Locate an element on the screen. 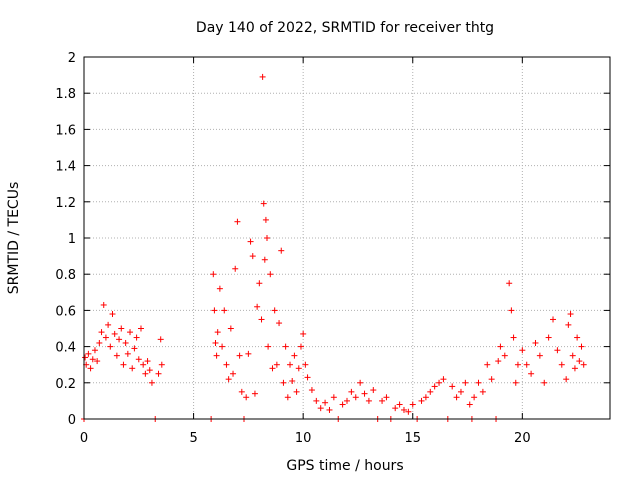 The height and width of the screenshot is (480, 640). y-tick-label: 0.2 is located at coordinates (65, 384).